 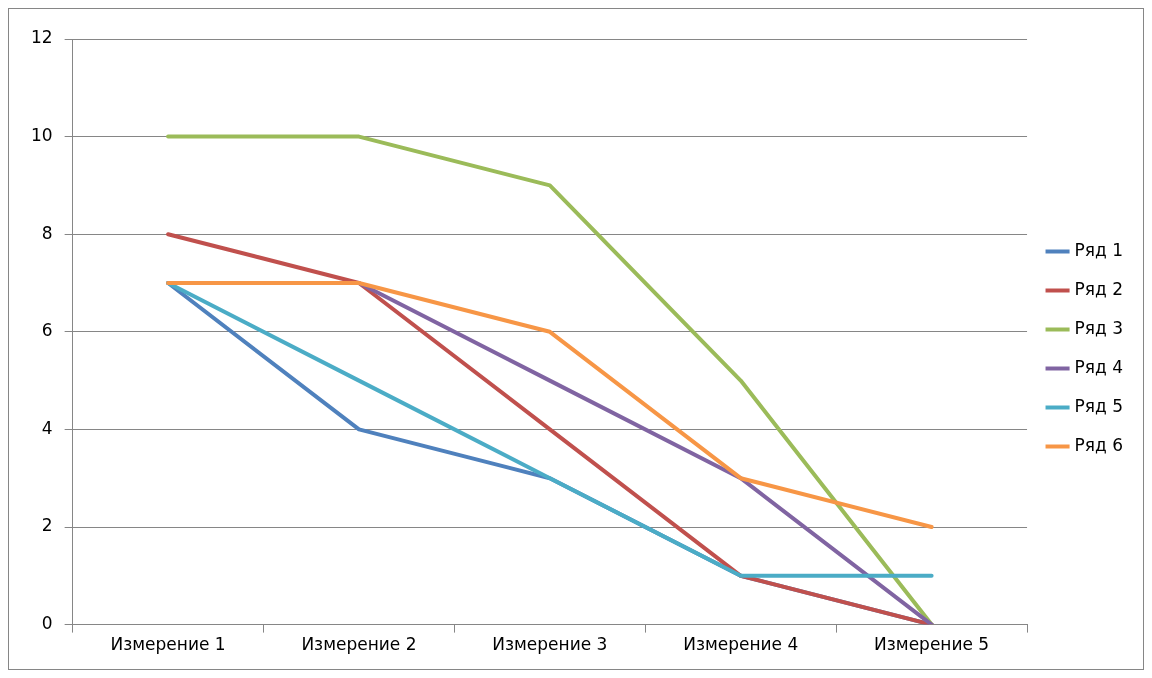 What do you see at coordinates (47, 525) in the screenshot?
I see `y-tick-label: 2` at bounding box center [47, 525].